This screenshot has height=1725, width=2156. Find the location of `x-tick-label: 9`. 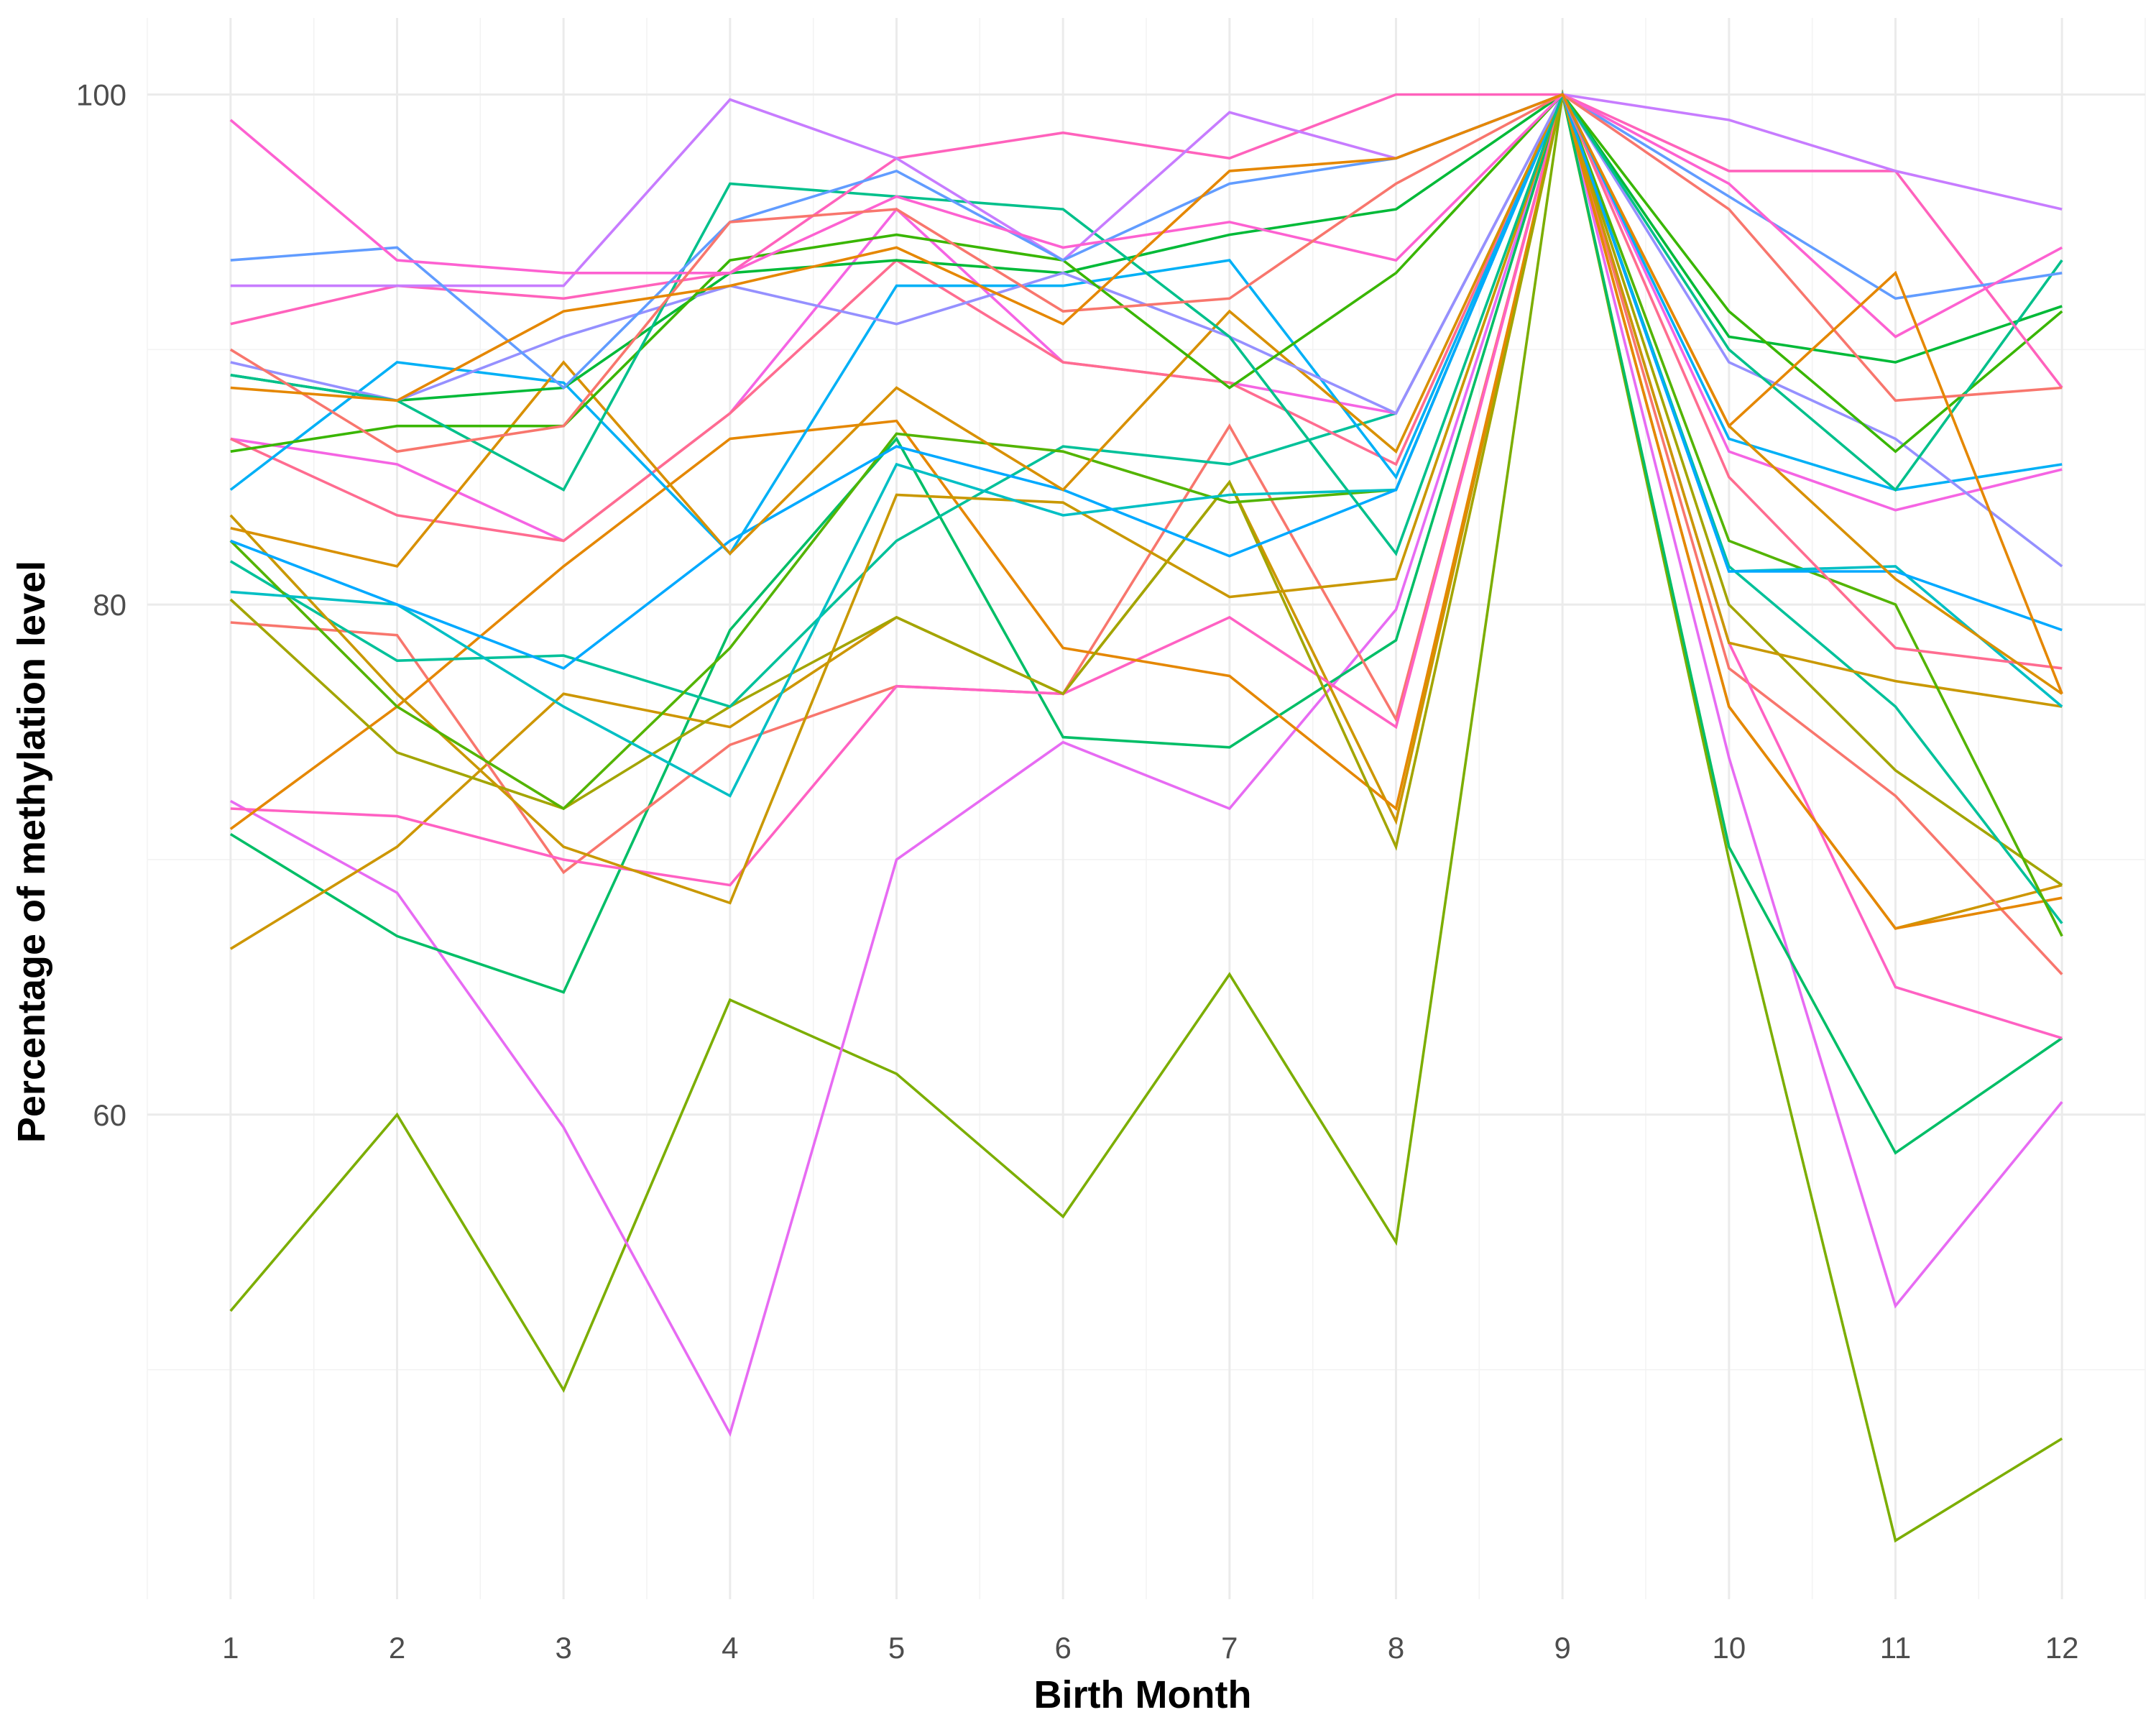

x-tick-label: 9 is located at coordinates (1562, 1648).